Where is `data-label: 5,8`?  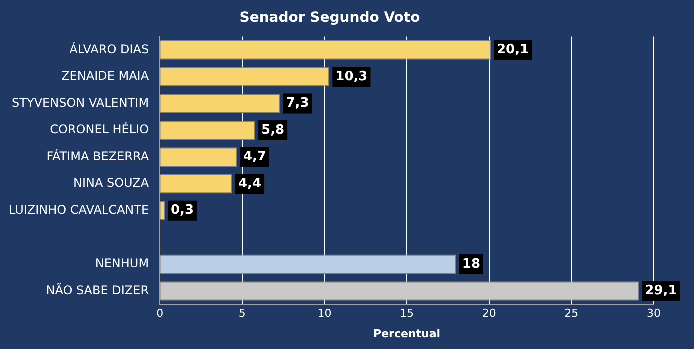 data-label: 5,8 is located at coordinates (273, 130).